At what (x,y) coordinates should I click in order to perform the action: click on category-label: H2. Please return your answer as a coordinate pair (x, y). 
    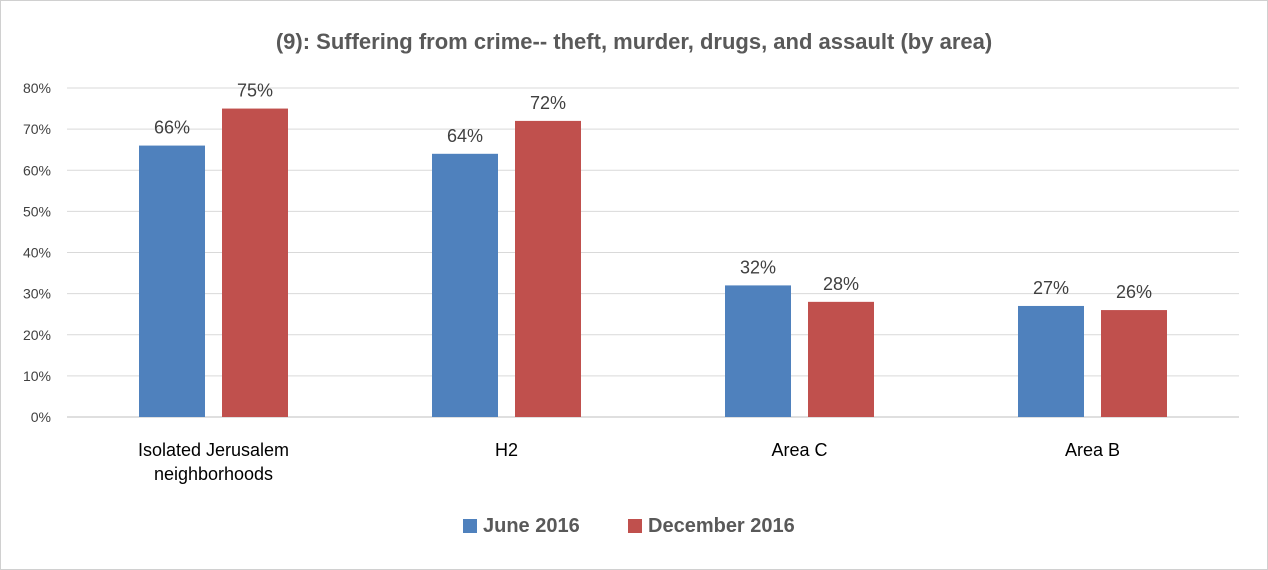
    Looking at the image, I should click on (506, 450).